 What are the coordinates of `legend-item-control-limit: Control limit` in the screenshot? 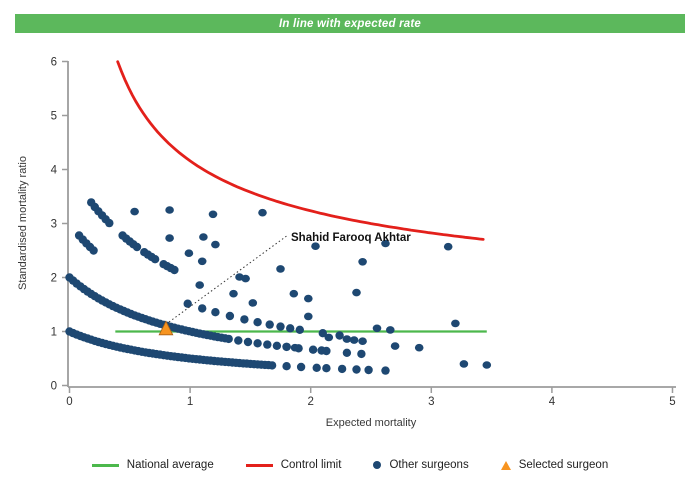 It's located at (293, 465).